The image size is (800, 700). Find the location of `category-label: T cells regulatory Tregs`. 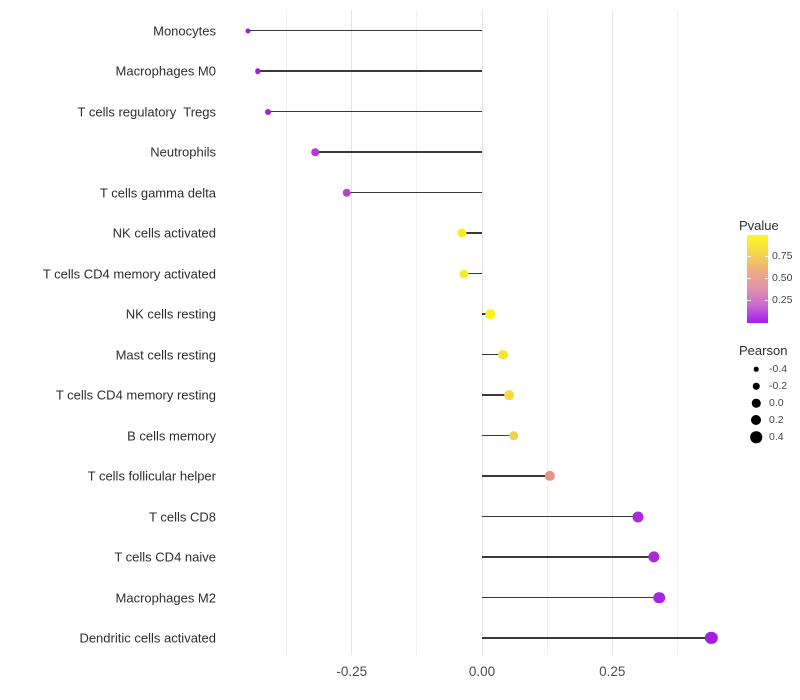

category-label: T cells regulatory Tregs is located at coordinates (146, 111).